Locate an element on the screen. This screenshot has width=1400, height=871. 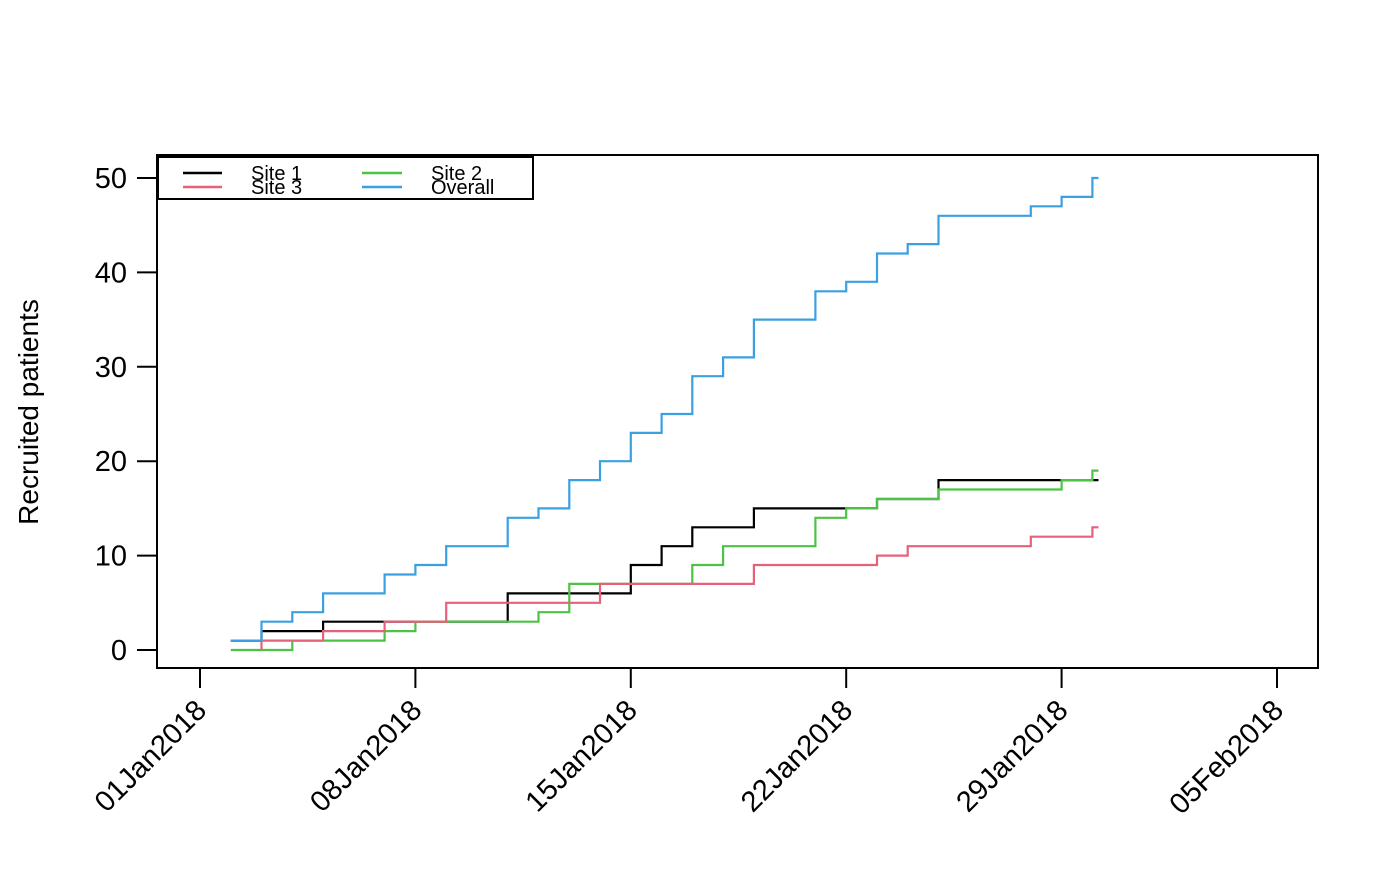
x-tick-label: 01Jan2018 is located at coordinates (151, 756).